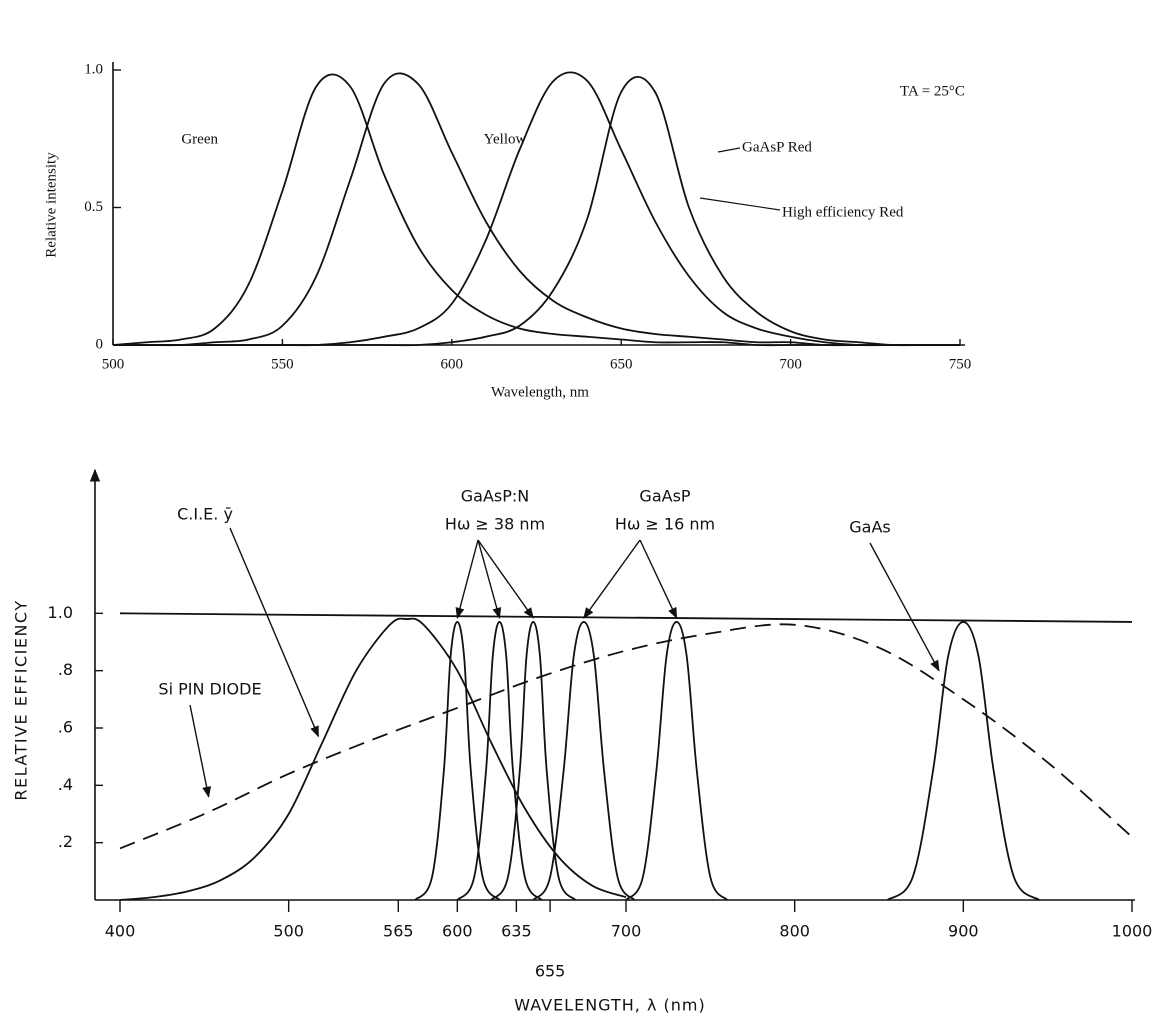  Describe the element at coordinates (843, 212) in the screenshot. I see `series-label: High efficiency Red` at that location.